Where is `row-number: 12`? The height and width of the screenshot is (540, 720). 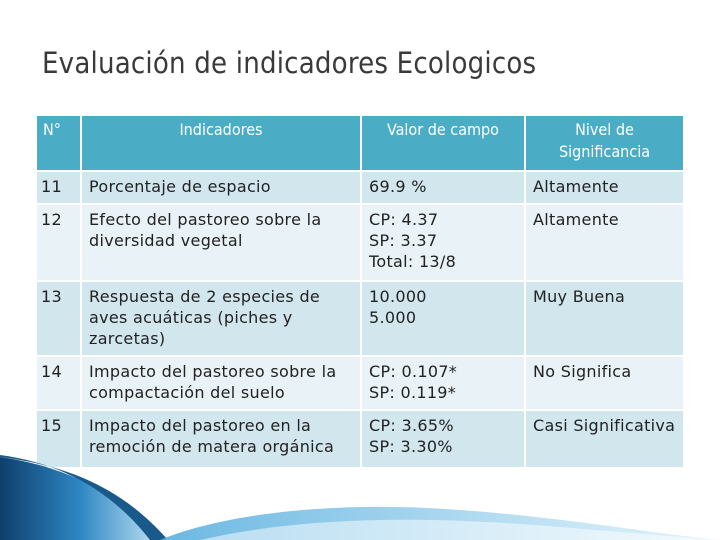 row-number: 12 is located at coordinates (59, 242).